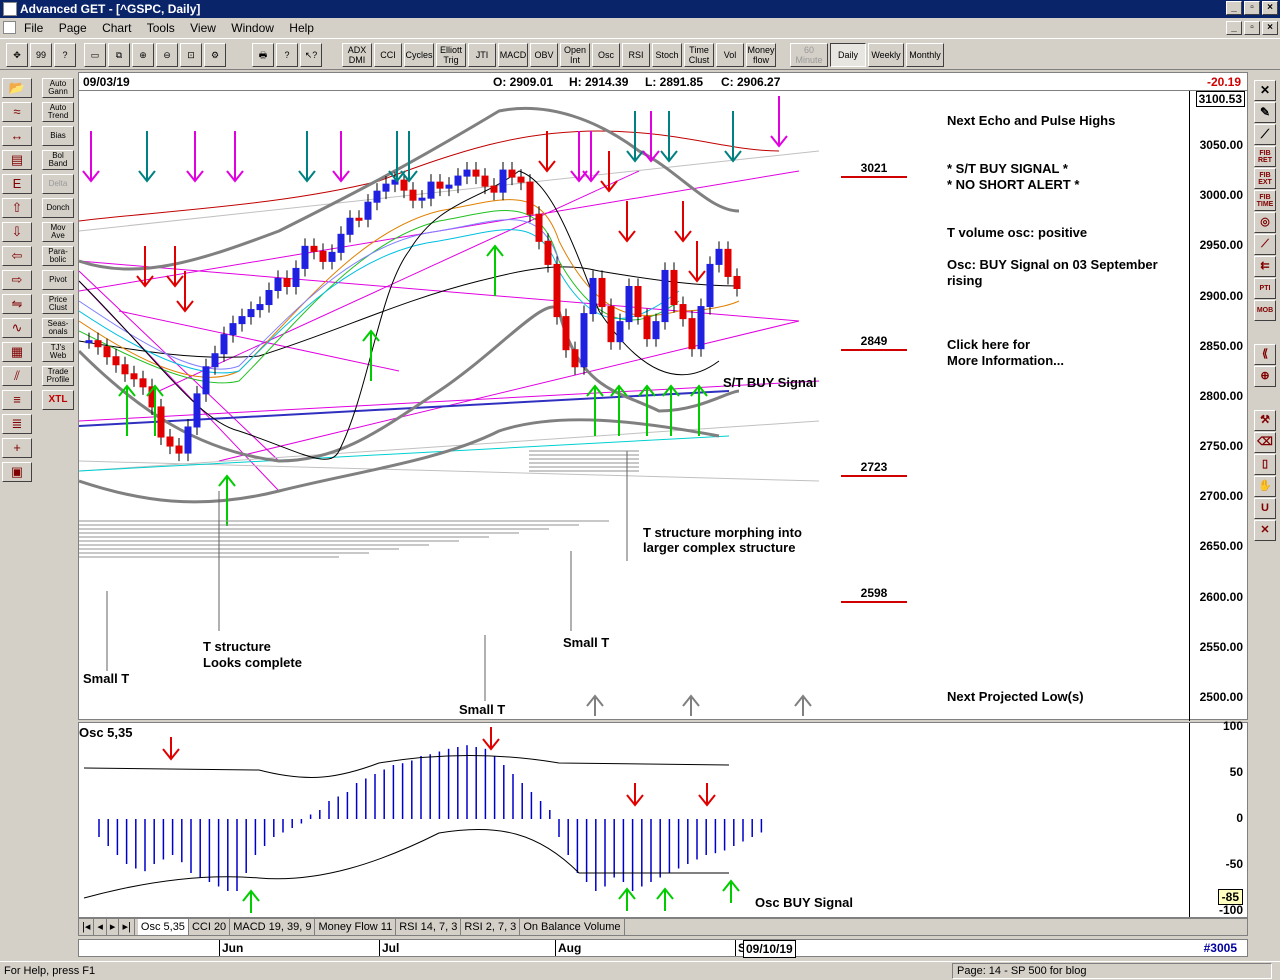  What do you see at coordinates (17, 280) in the screenshot?
I see `arrow-right-icon: ⇨` at bounding box center [17, 280].